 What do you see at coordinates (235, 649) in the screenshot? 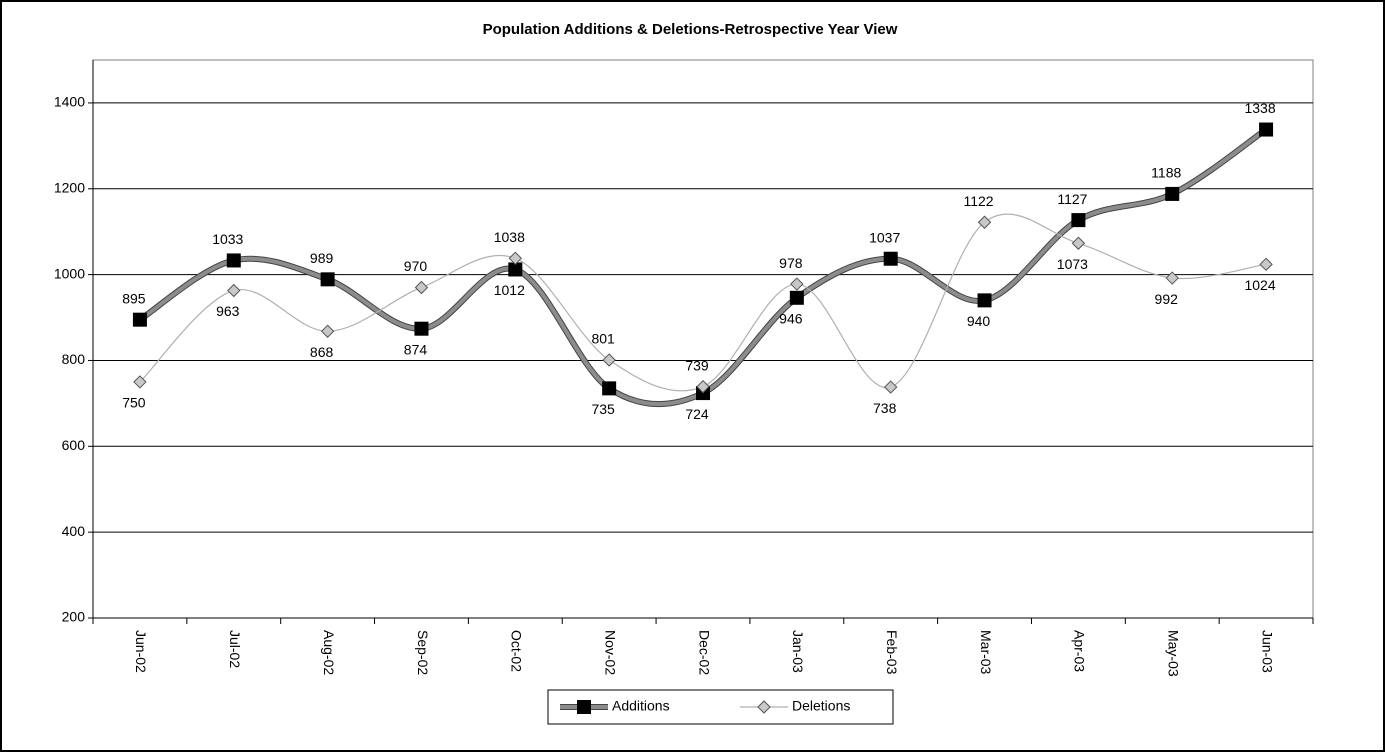
I see `x-tick-label: Jul-02` at bounding box center [235, 649].